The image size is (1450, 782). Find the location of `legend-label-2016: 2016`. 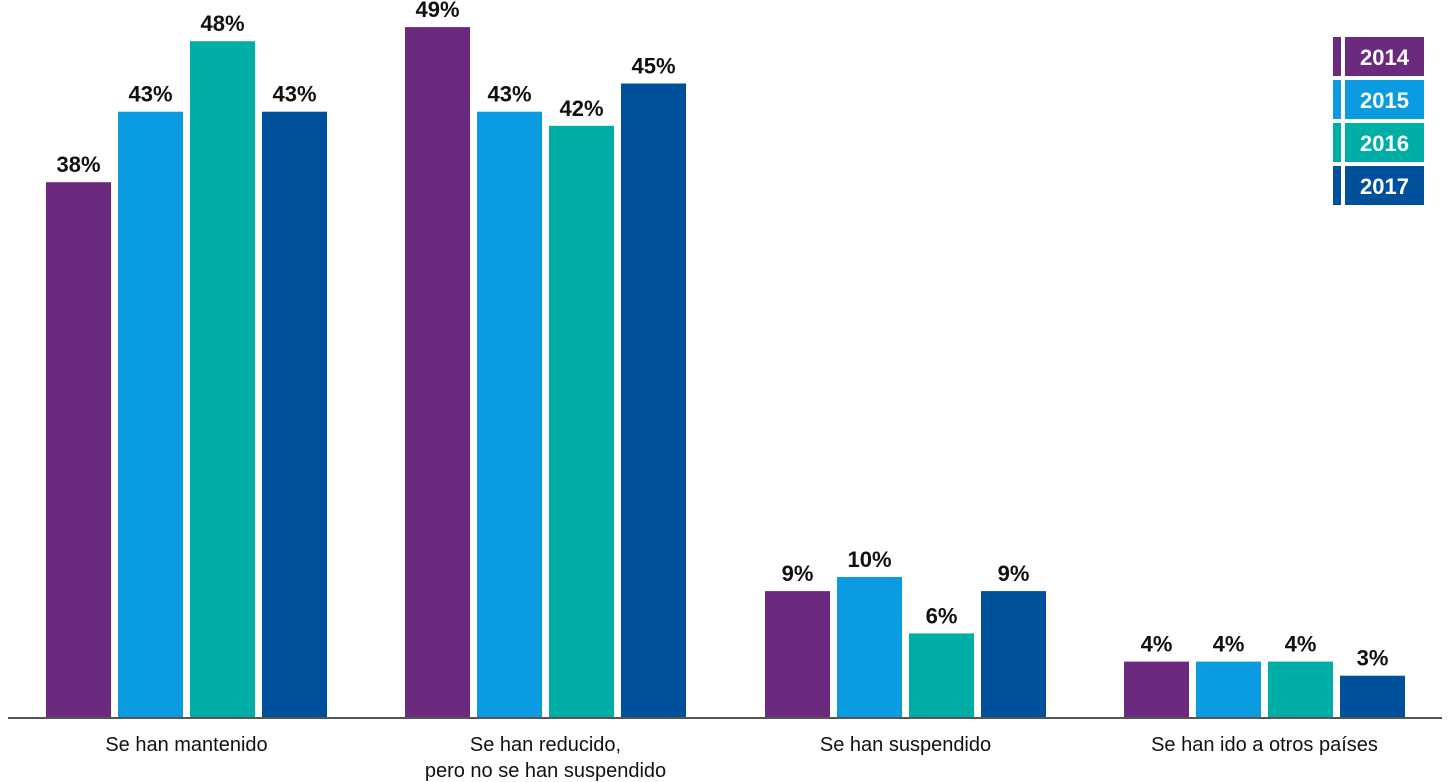

legend-label-2016: 2016 is located at coordinates (1384, 143).